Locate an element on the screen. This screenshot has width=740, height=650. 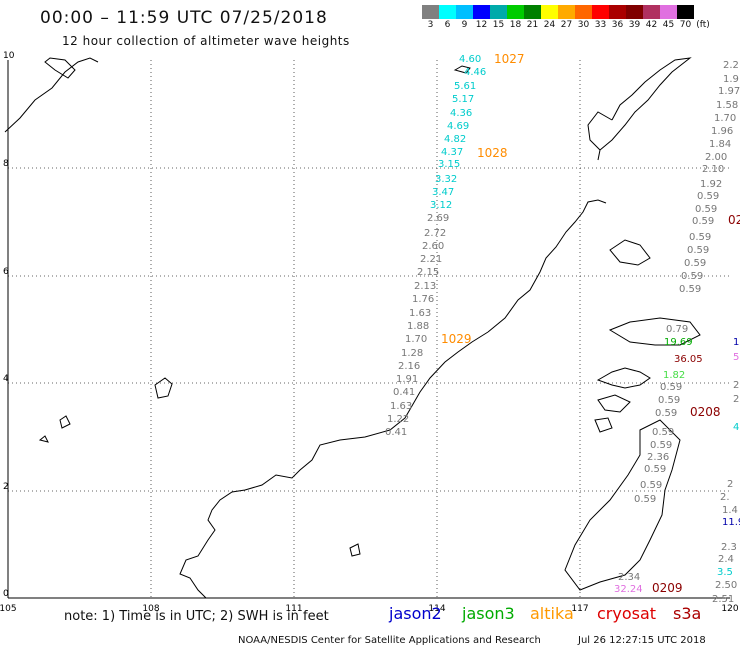
y-tick-label: 0 is located at coordinates (6, 594).